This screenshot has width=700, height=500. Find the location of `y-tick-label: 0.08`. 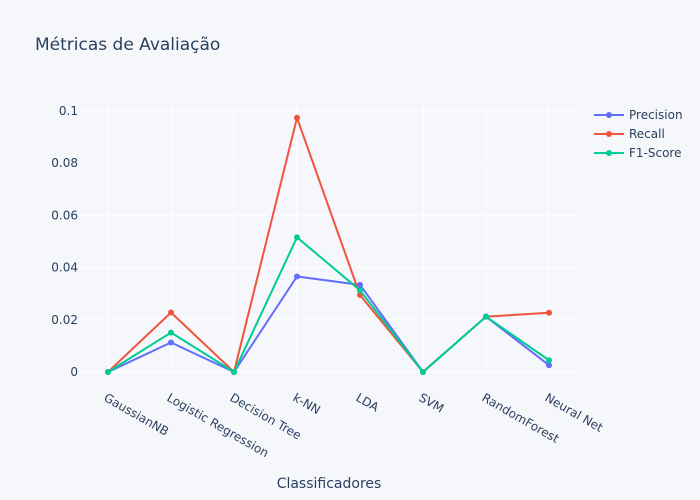

y-tick-label: 0.08 is located at coordinates (64, 163).